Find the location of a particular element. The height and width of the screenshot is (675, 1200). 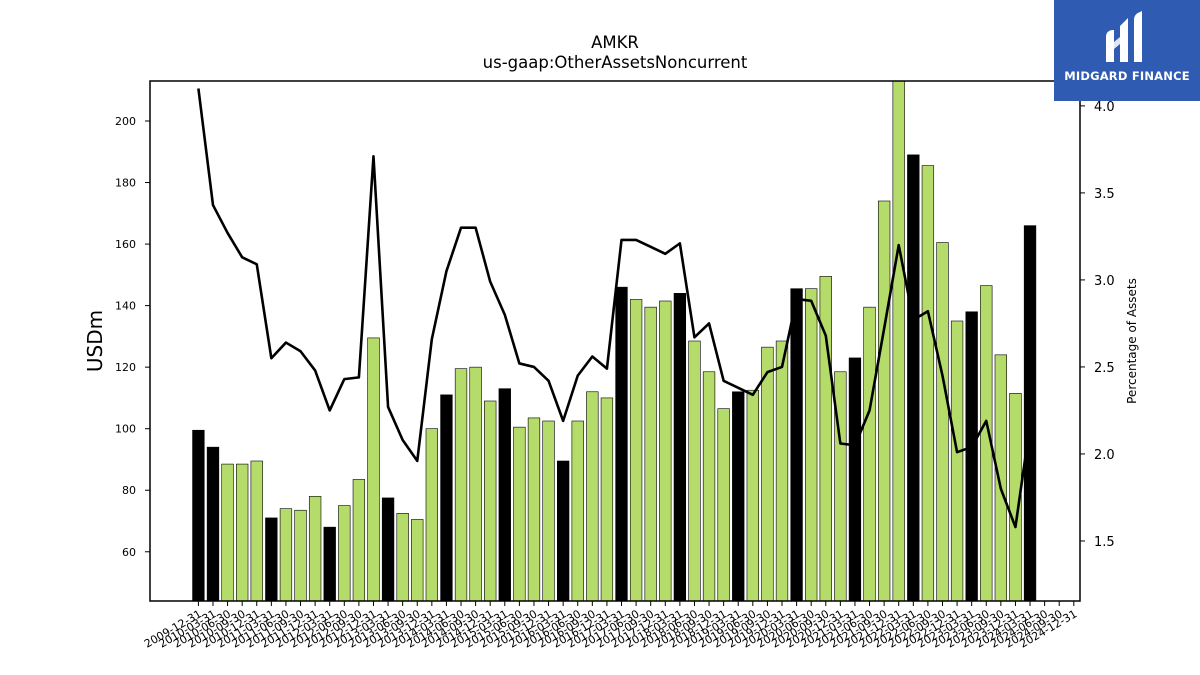

y-tick-label: 120 is located at coordinates (125, 367).